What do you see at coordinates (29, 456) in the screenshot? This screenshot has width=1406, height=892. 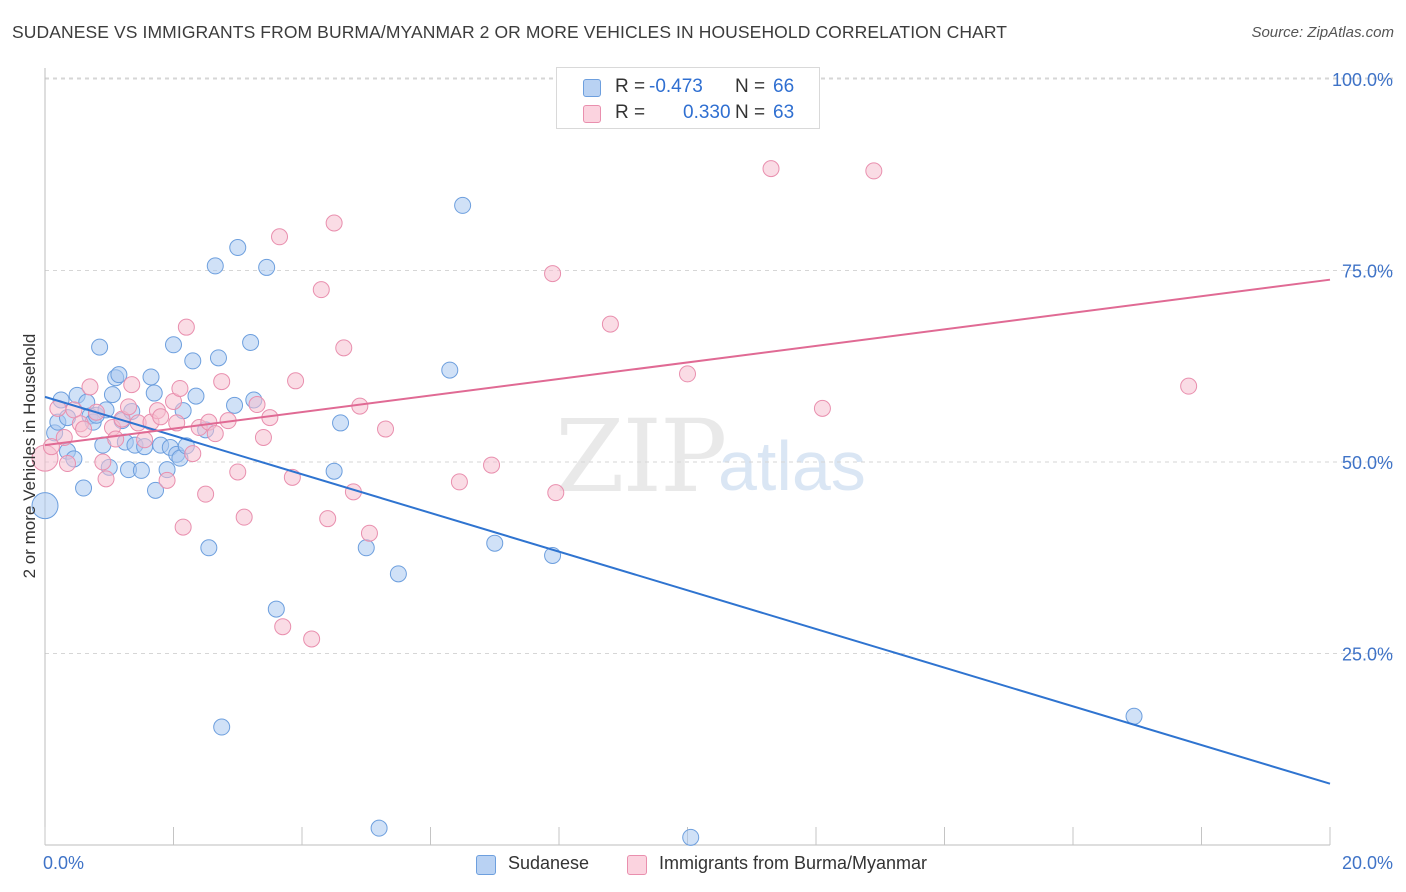 I see `y-axis-label: 2 or more Vehicles in Household` at bounding box center [29, 456].